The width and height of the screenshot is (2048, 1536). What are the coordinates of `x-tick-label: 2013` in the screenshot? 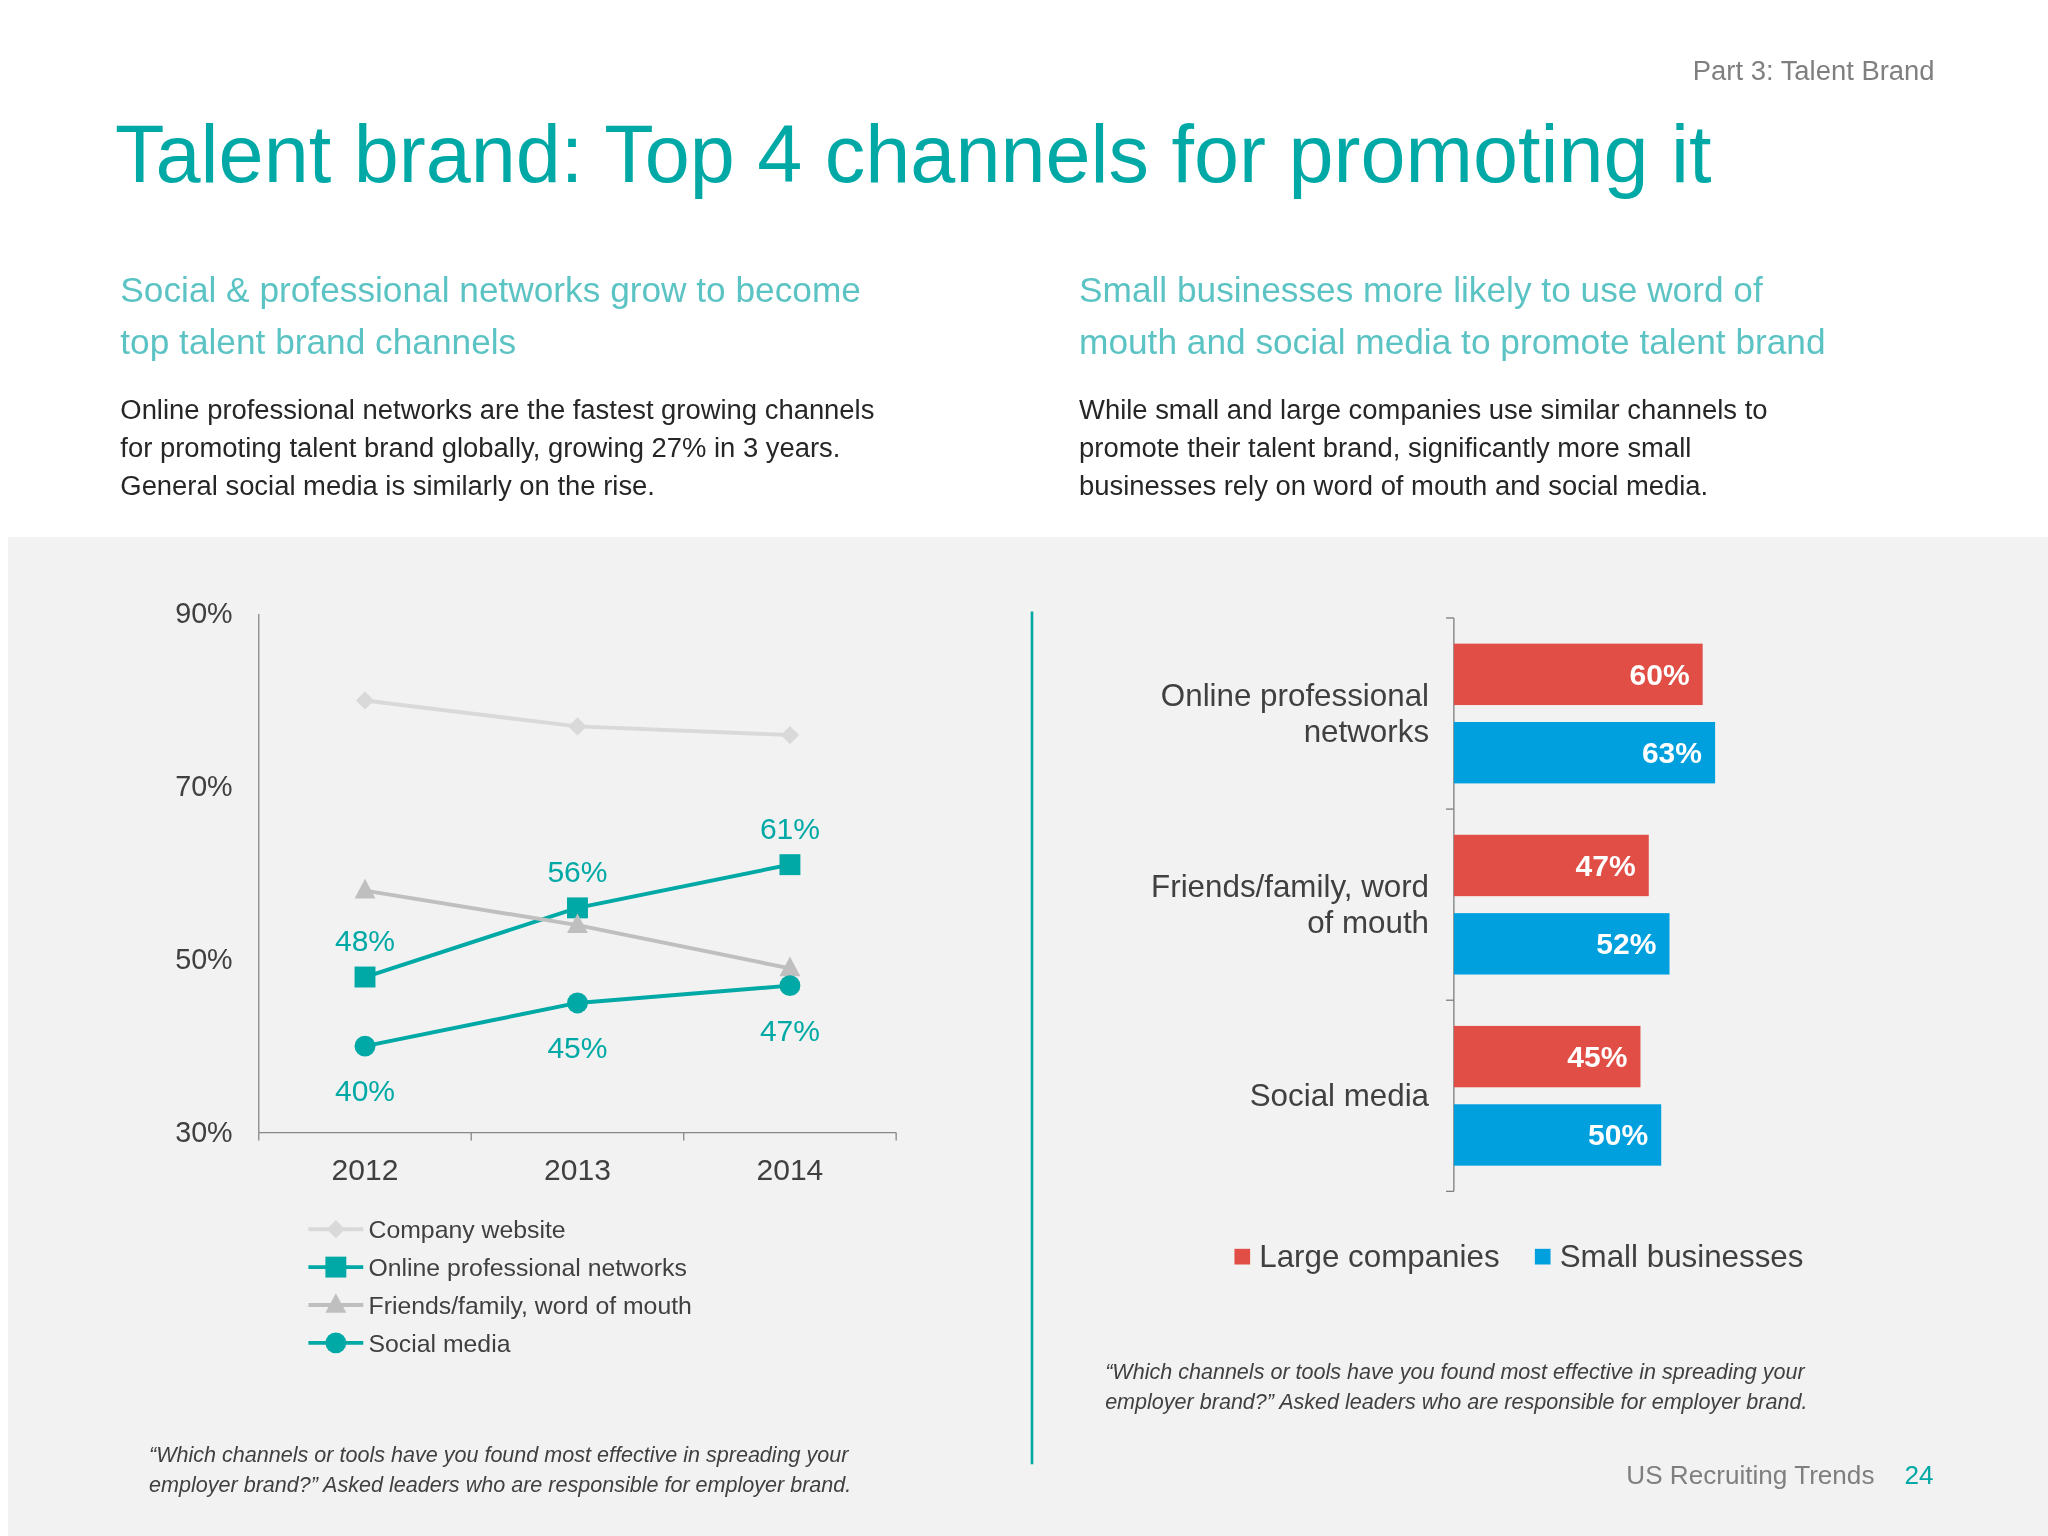 It's located at (577, 1169).